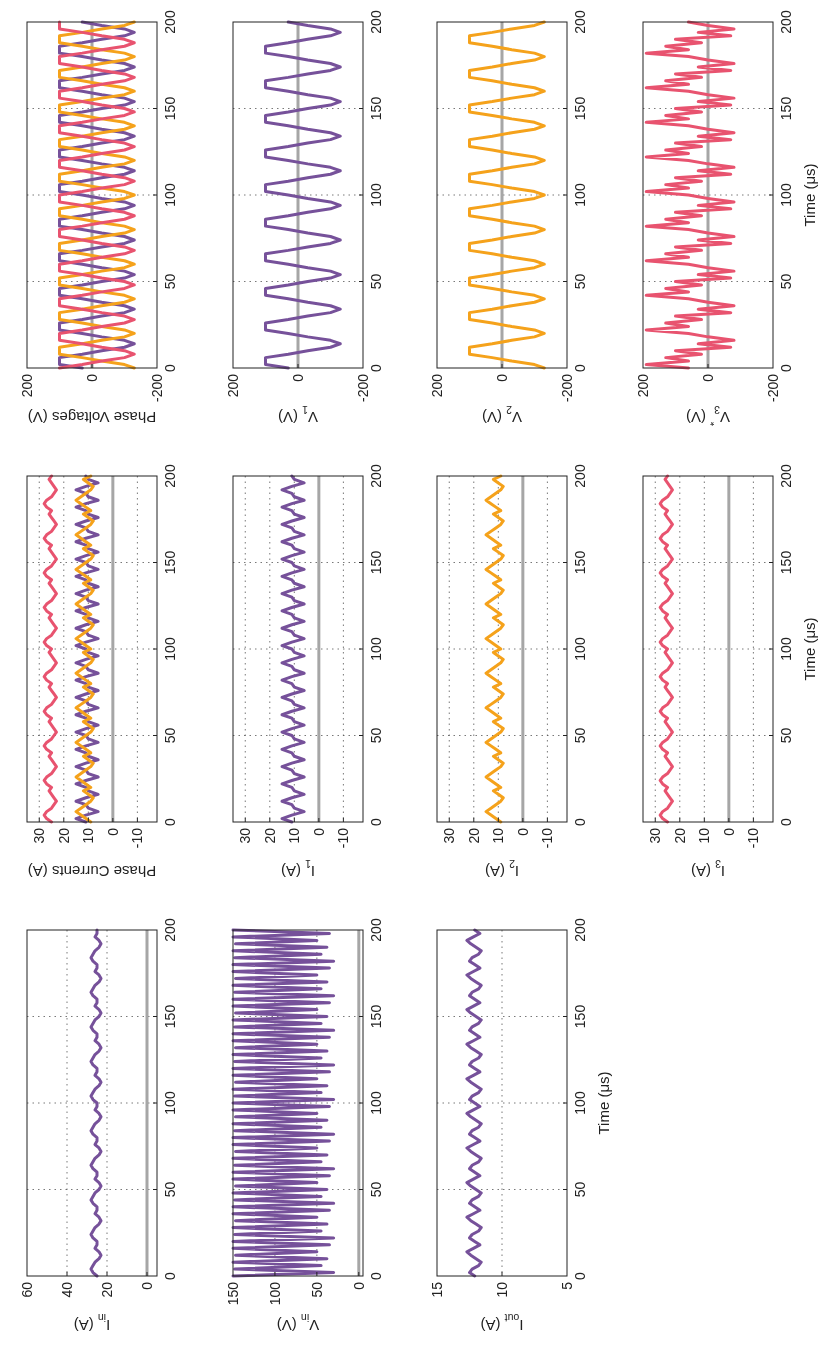 This screenshot has height=1349, width=834. Describe the element at coordinates (26, 385) in the screenshot. I see `x-tick-label: 200` at that location.